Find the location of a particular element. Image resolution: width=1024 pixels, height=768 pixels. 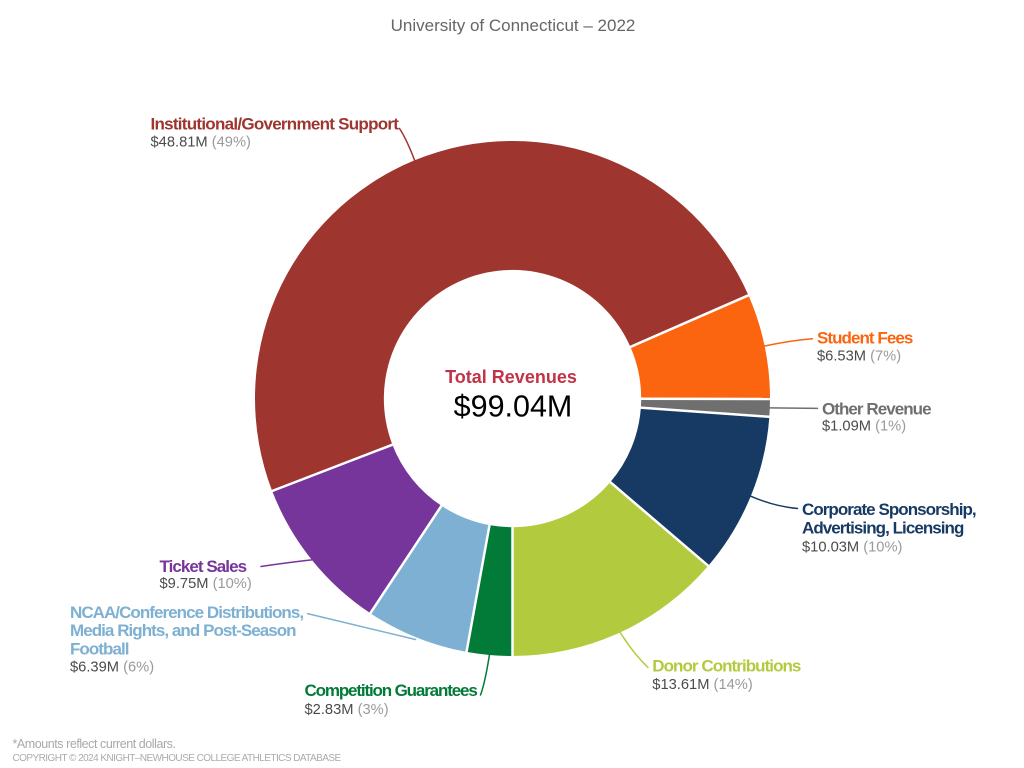

svg-text: $9.75M (10%) is located at coordinates (206, 584).